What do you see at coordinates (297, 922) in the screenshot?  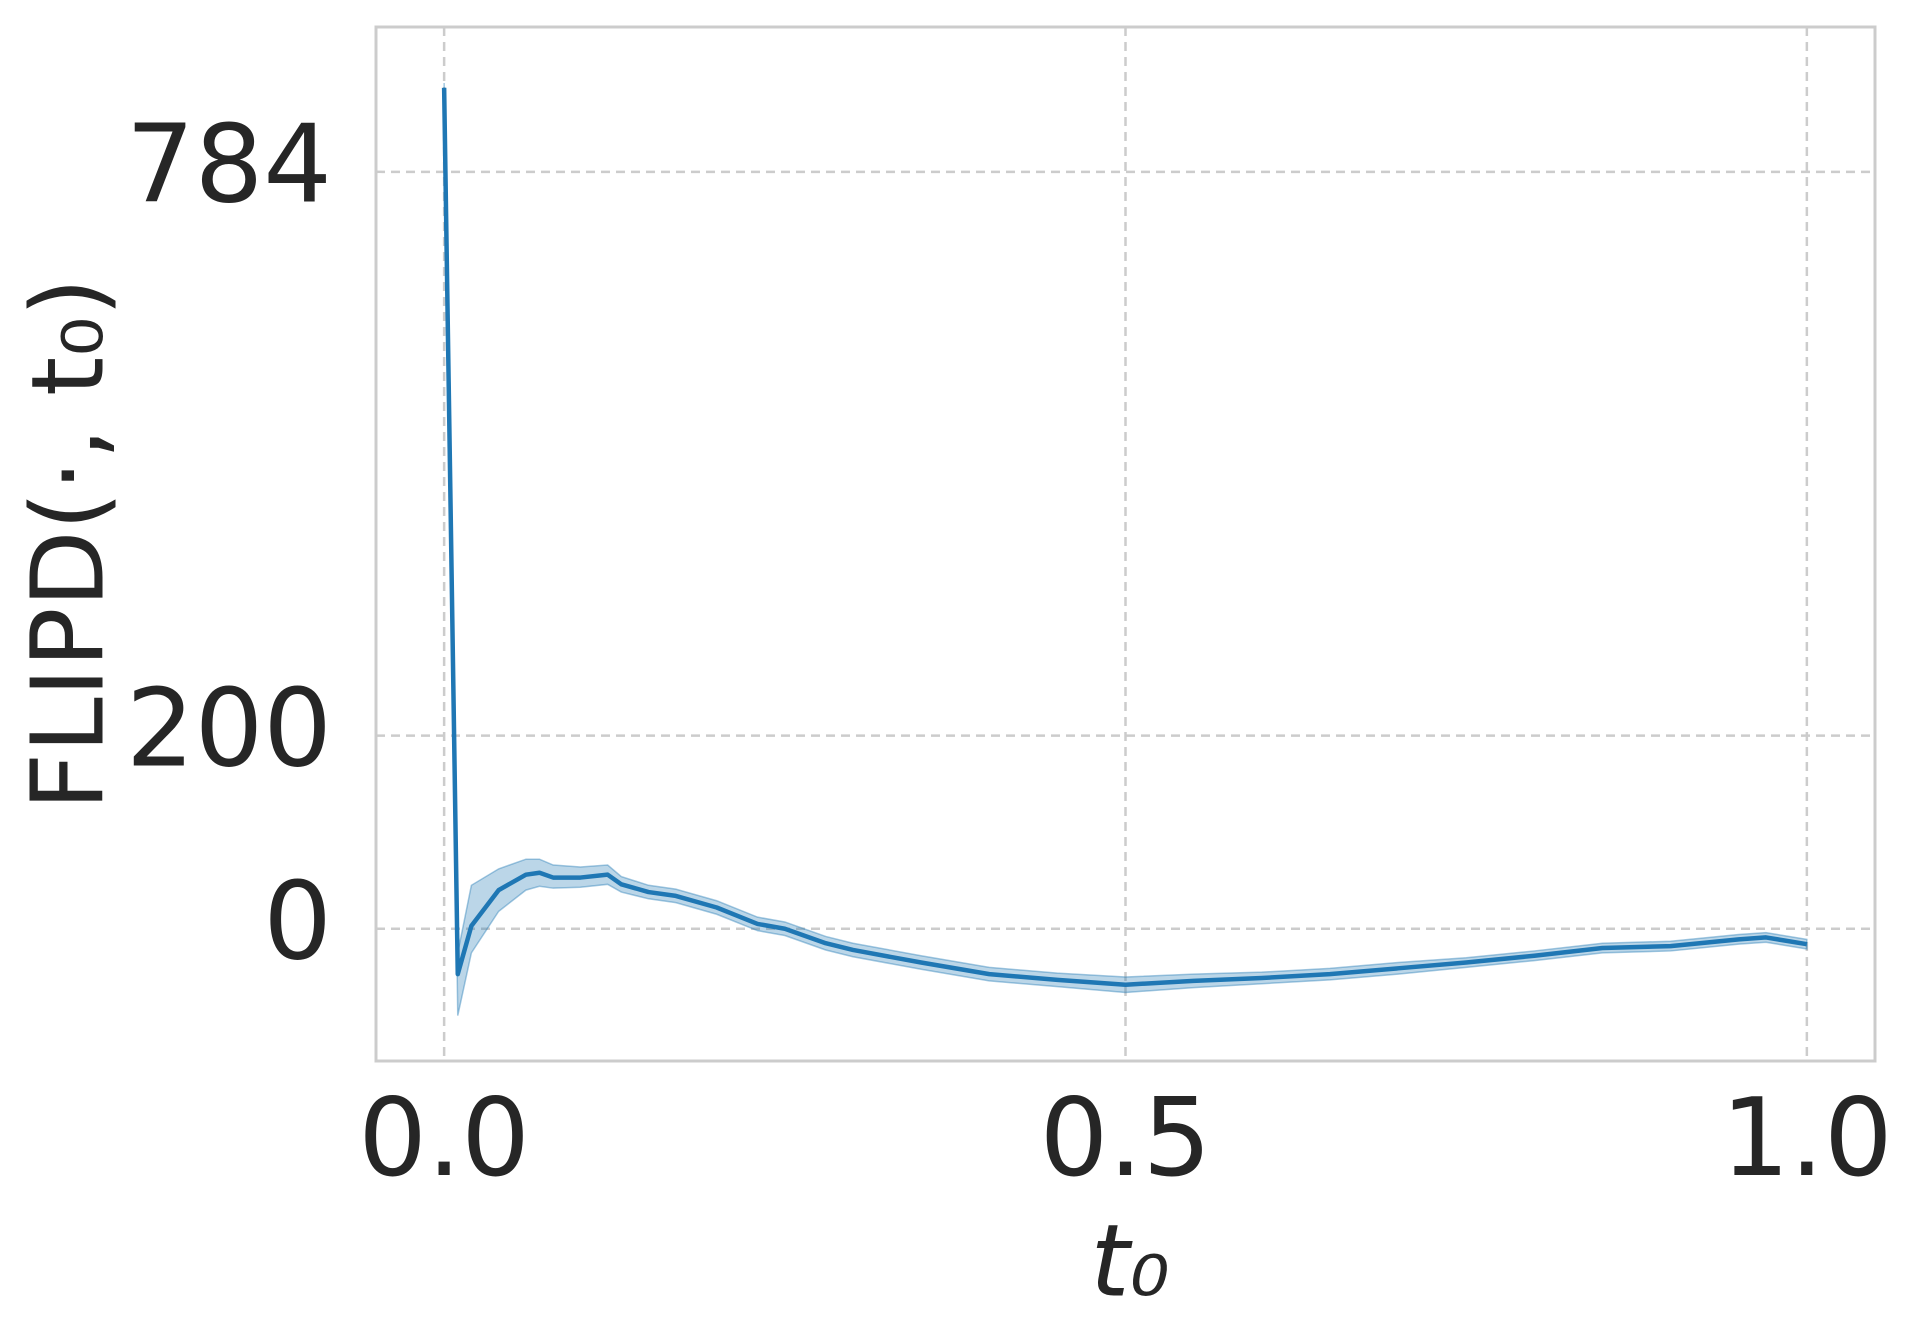 I see `y-tick-label: 0` at bounding box center [297, 922].